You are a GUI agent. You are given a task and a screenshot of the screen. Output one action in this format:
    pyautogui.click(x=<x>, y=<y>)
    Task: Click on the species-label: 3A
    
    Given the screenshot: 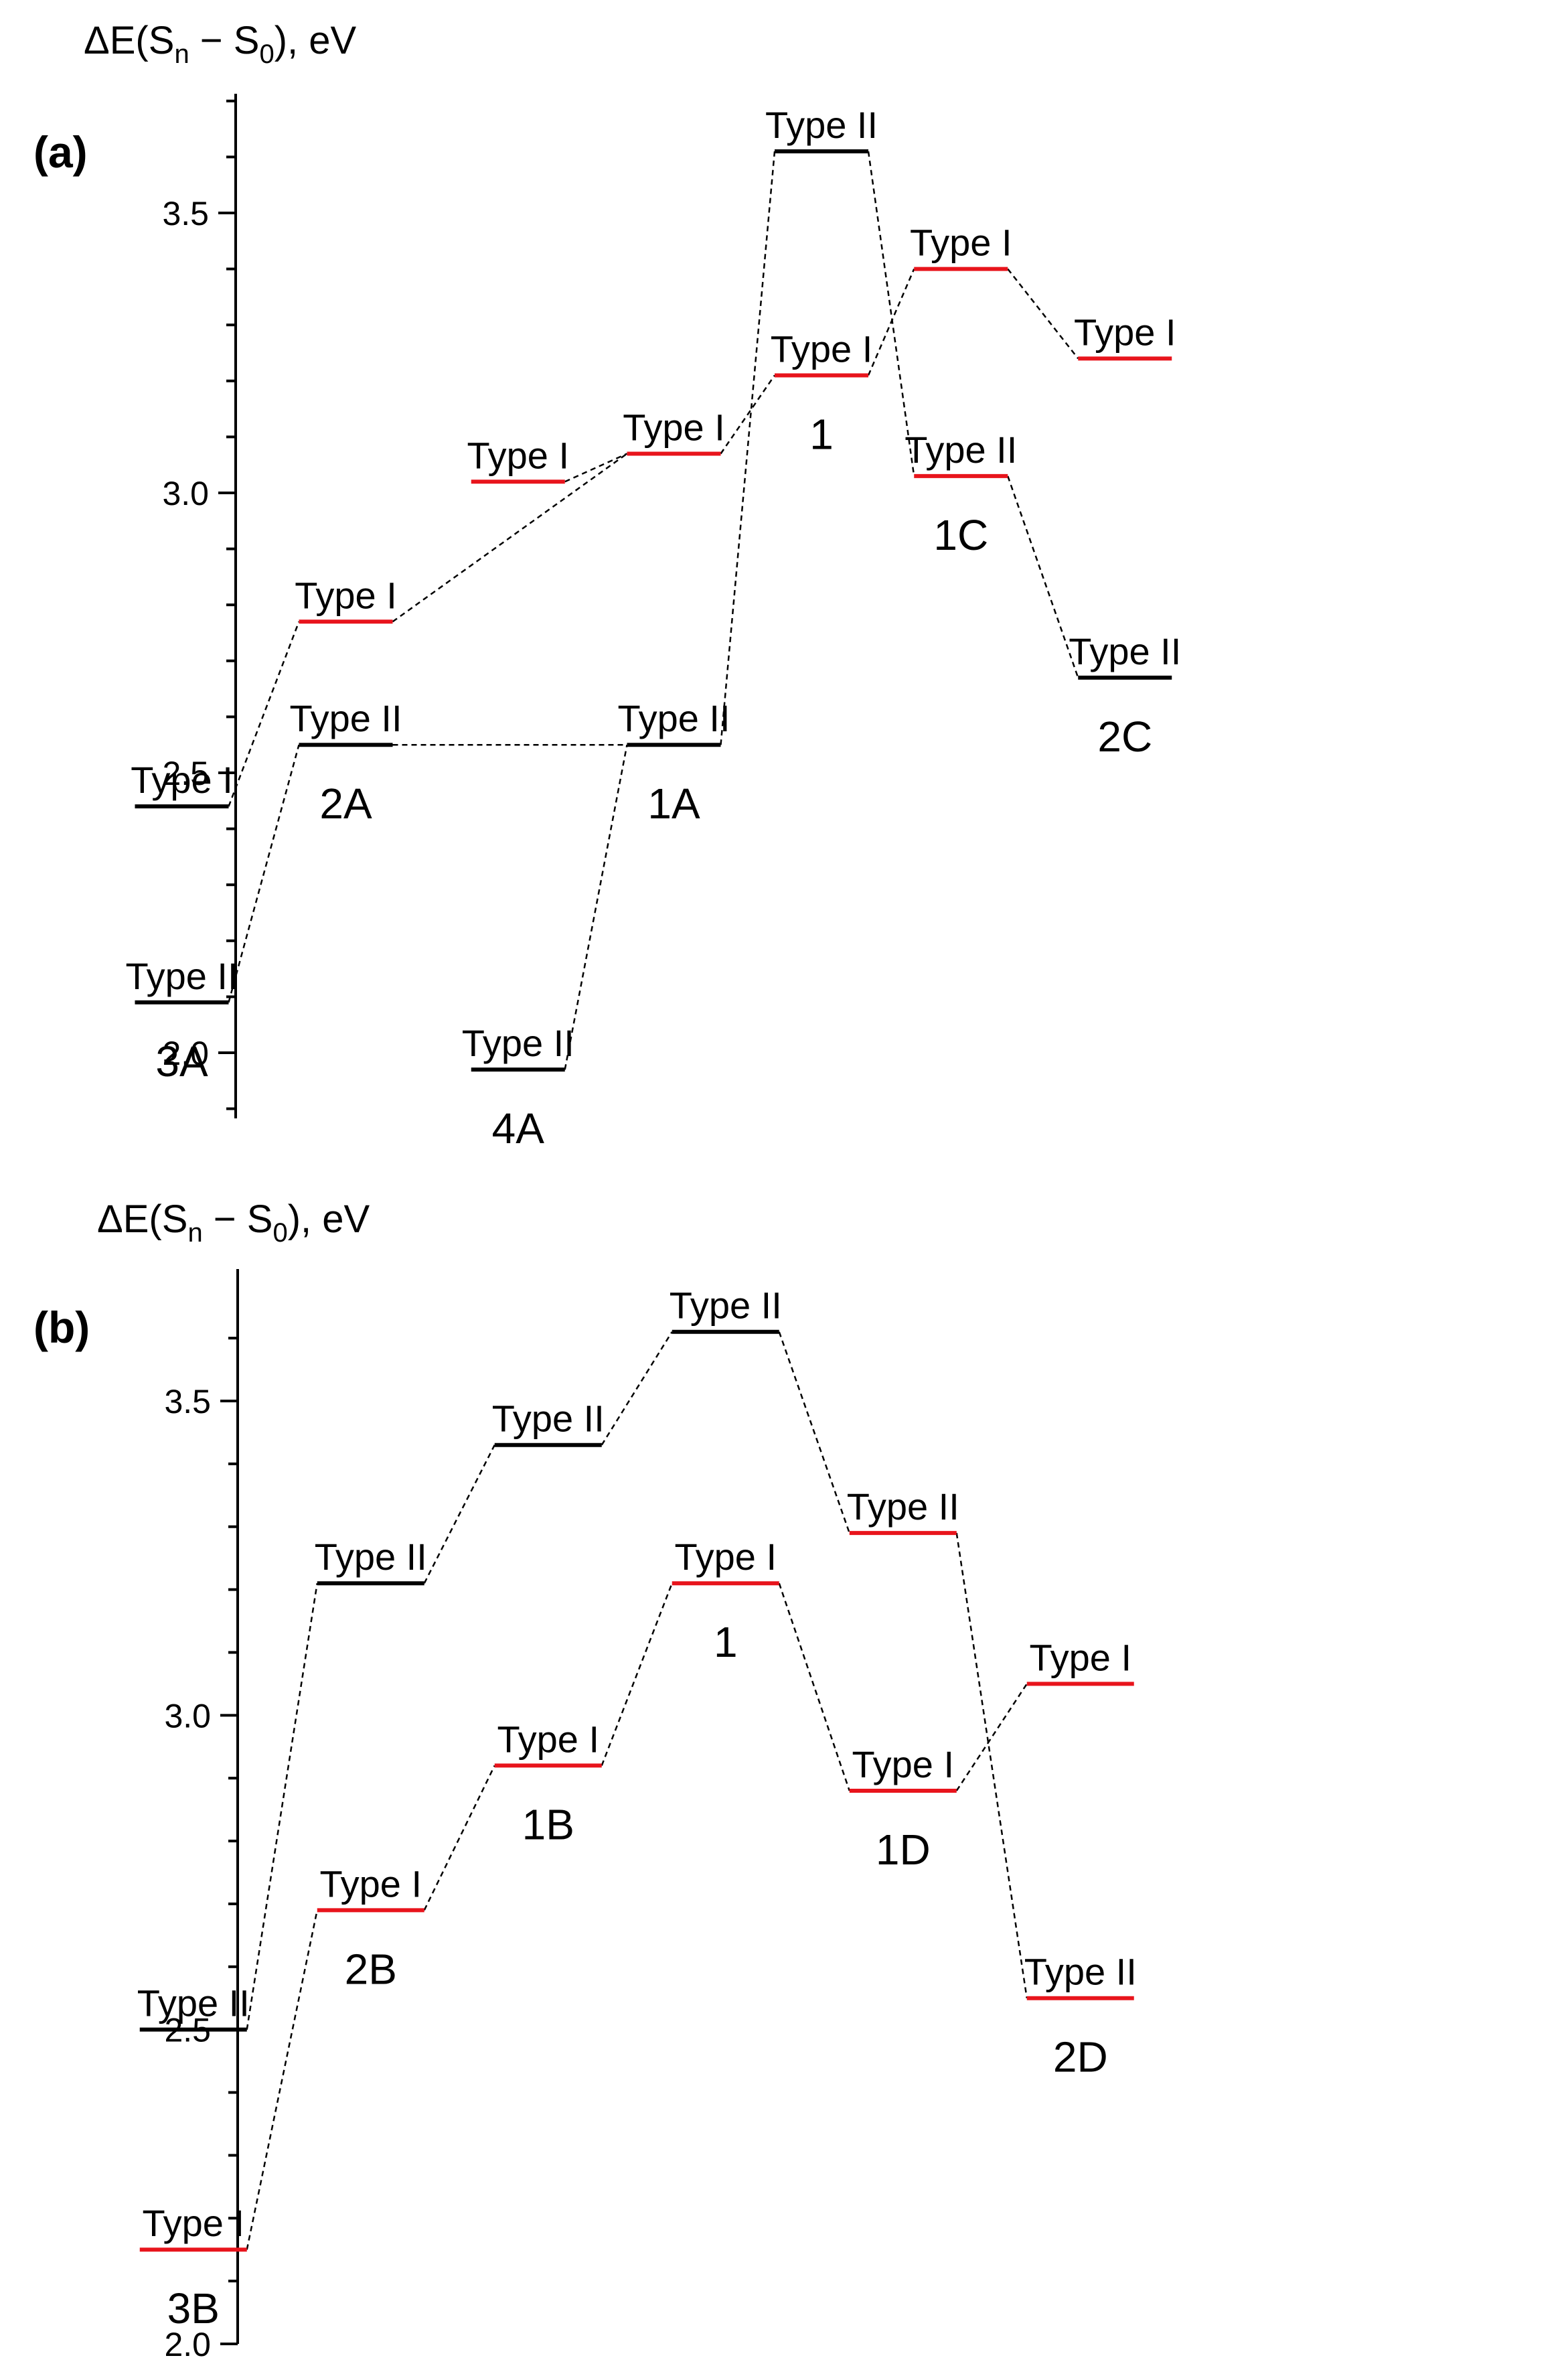 What is the action you would take?
    pyautogui.click(x=181, y=1062)
    